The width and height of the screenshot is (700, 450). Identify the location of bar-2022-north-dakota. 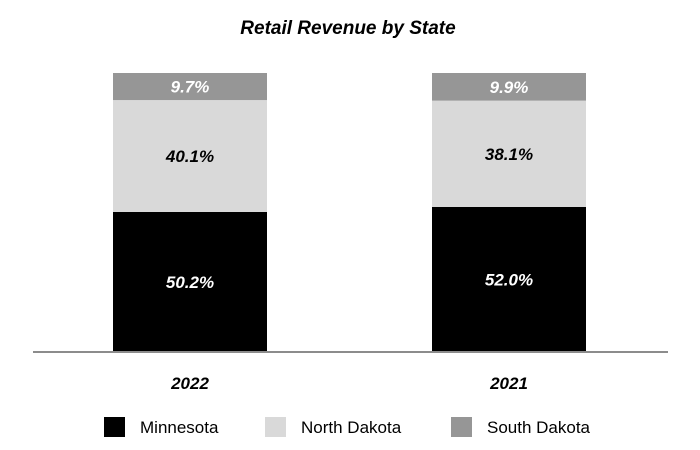
(190, 156).